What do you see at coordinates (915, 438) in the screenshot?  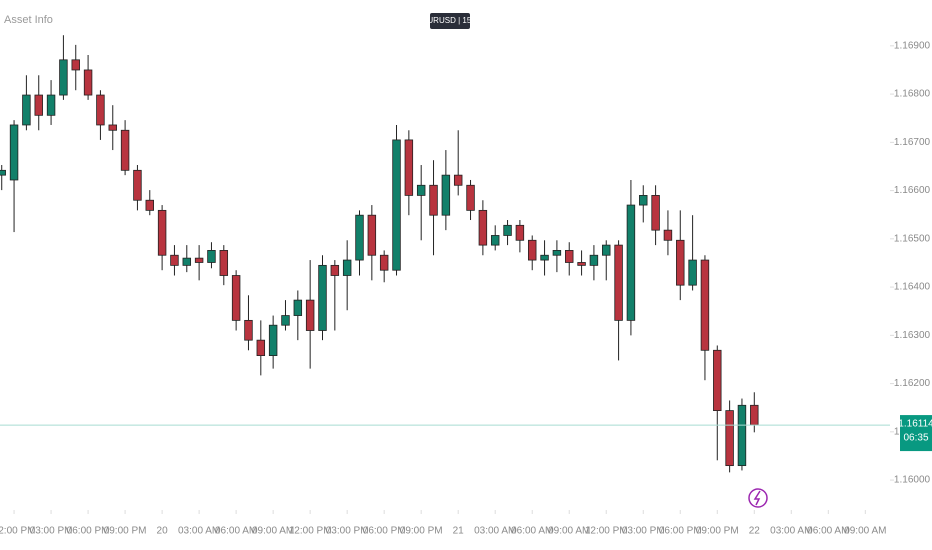 I see `countdown-label: 06:35` at bounding box center [915, 438].